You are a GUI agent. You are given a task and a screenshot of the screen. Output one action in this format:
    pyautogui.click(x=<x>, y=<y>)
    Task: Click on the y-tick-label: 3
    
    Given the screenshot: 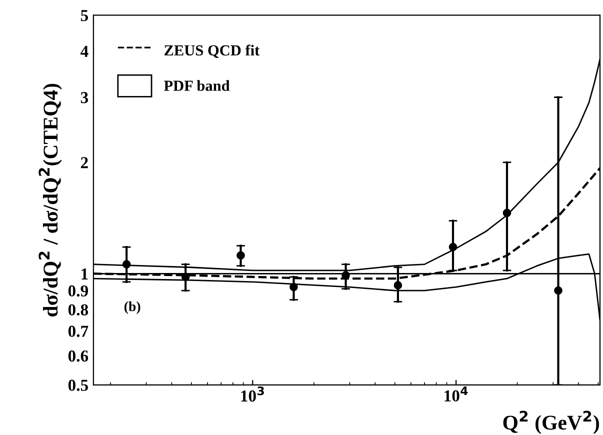 What is the action you would take?
    pyautogui.click(x=84, y=98)
    